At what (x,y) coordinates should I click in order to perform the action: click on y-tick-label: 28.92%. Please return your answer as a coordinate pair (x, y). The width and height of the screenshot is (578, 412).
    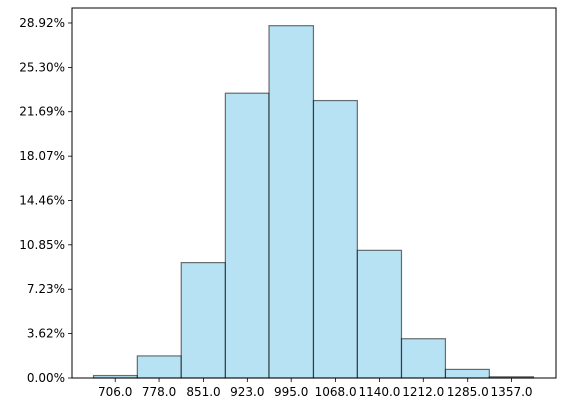
    Looking at the image, I should click on (42, 23).